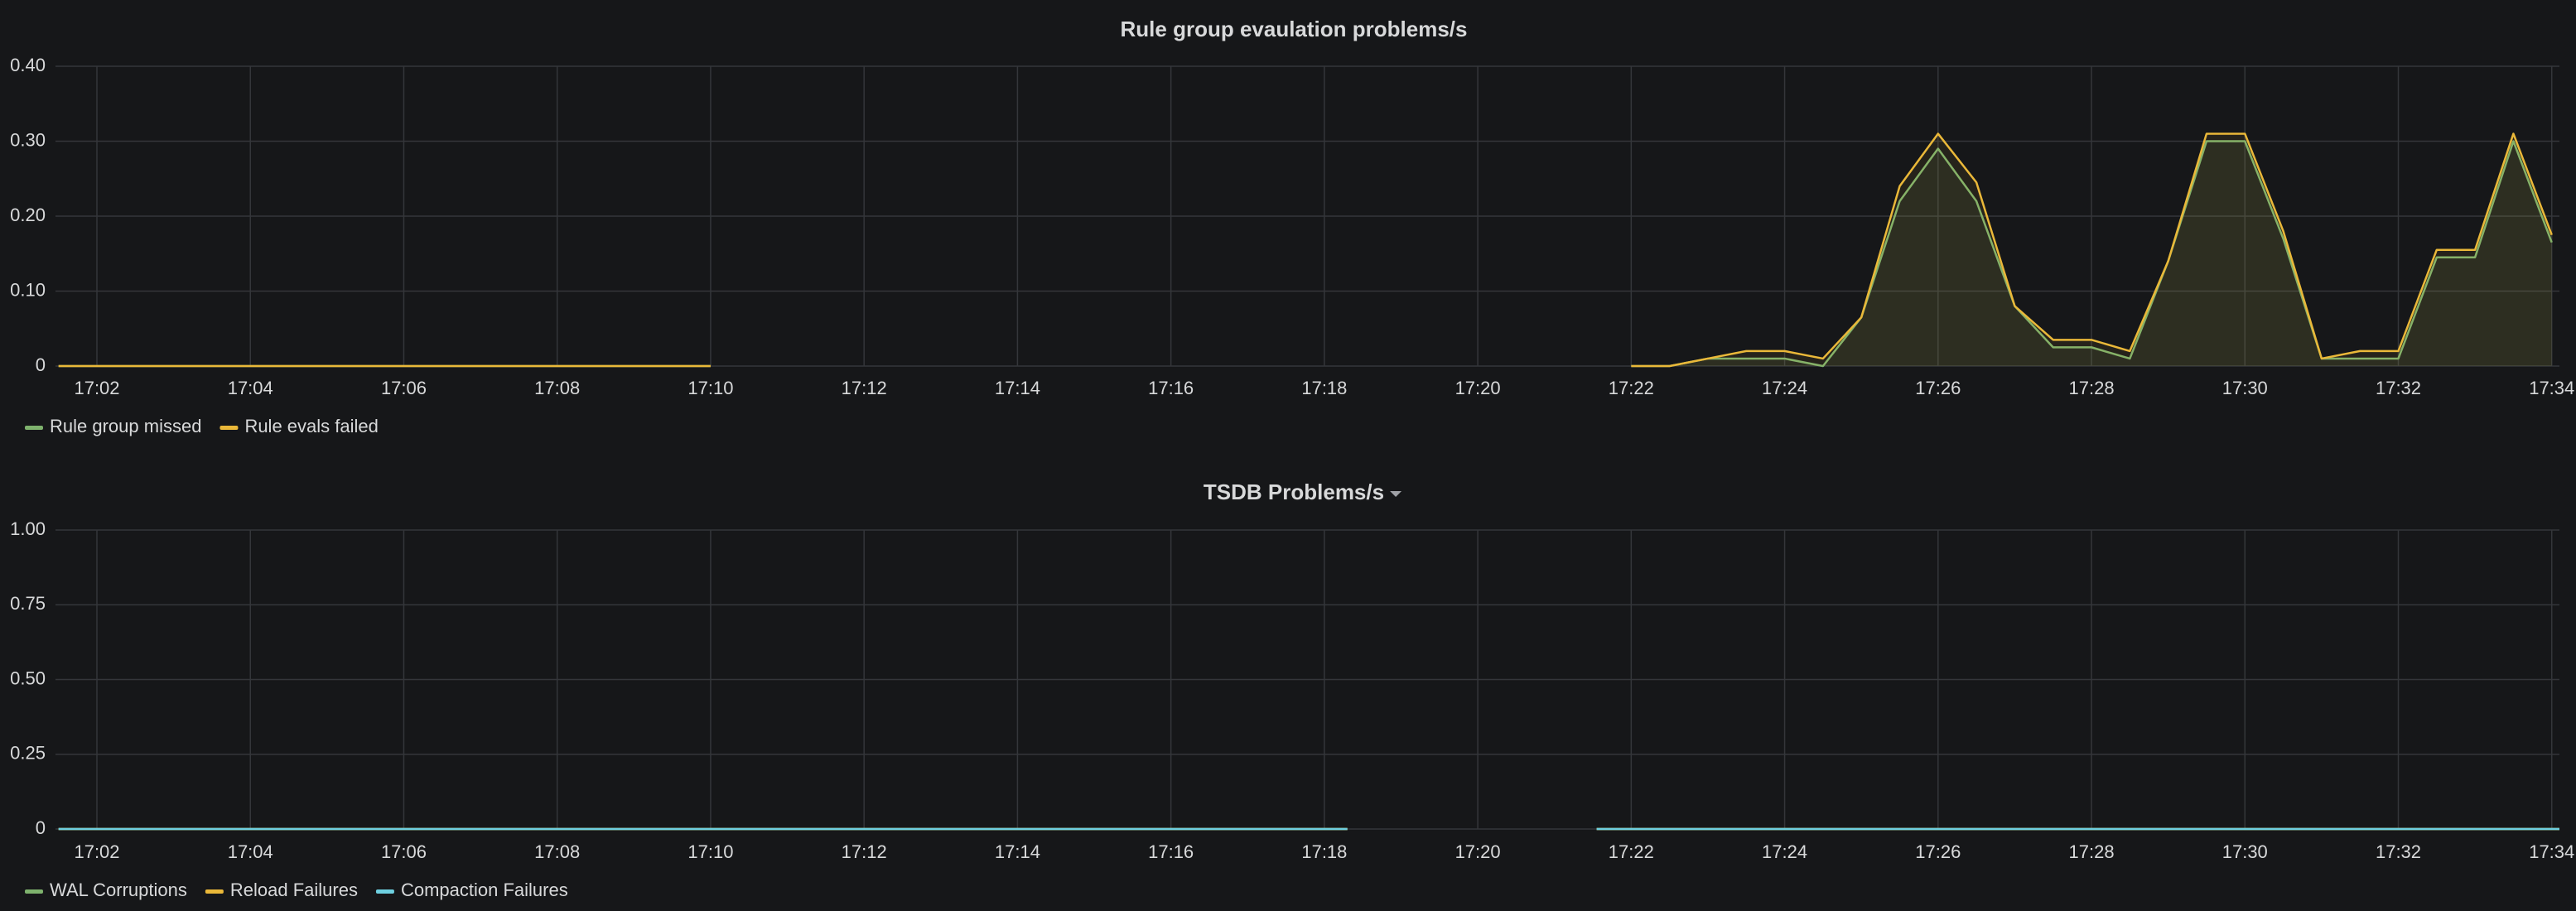 This screenshot has height=911, width=2576. What do you see at coordinates (484, 890) in the screenshot?
I see `legend-label: Compaction Failures` at bounding box center [484, 890].